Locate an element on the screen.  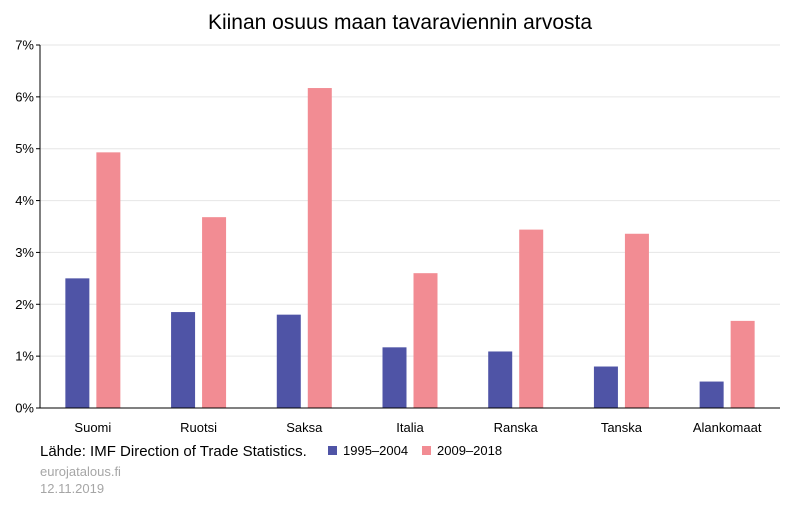
y-axis: 0% 1% 2% 3% 4% 5% 6% 7% is located at coordinates (28, 227).